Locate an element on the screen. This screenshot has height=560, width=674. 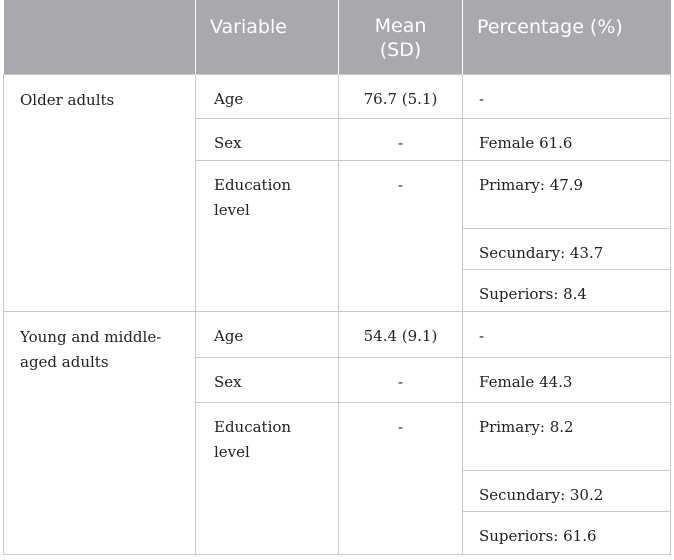
header-mean-line1: Mean is located at coordinates (400, 26).